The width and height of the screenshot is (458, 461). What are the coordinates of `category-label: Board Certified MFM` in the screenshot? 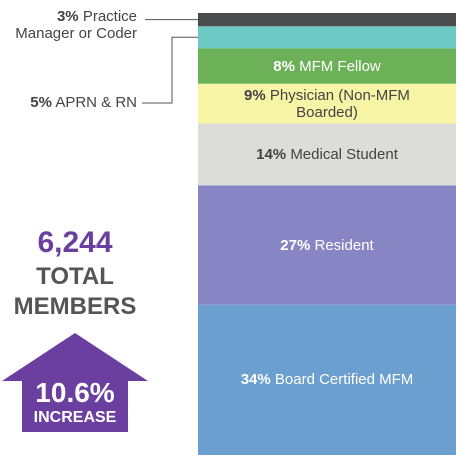 It's located at (344, 380).